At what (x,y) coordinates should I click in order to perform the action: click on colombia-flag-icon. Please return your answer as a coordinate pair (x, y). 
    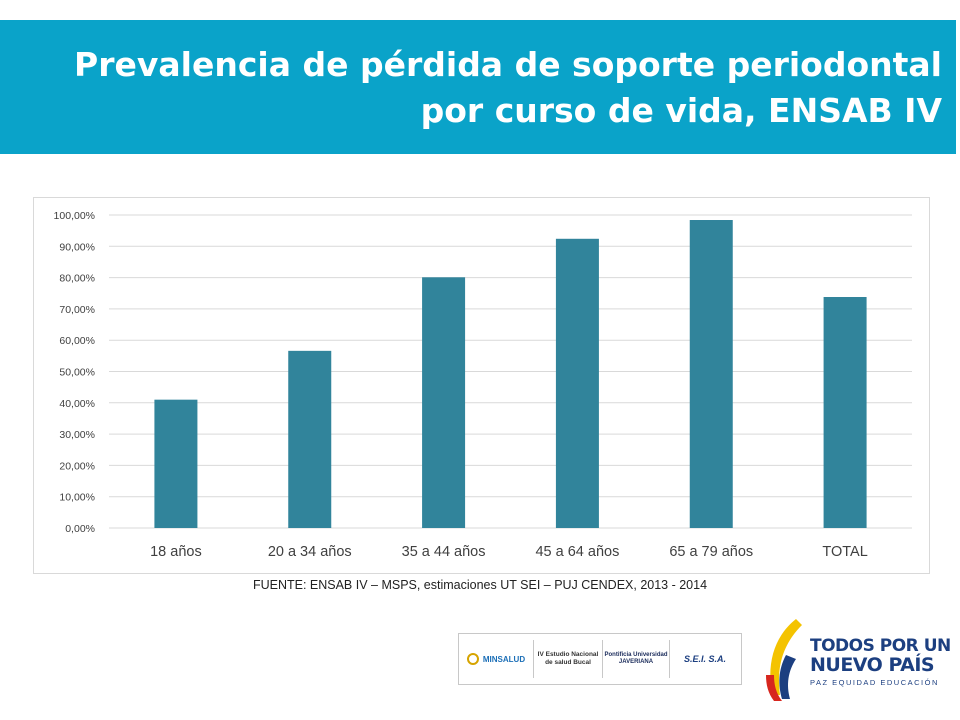
    Looking at the image, I should click on (784, 660).